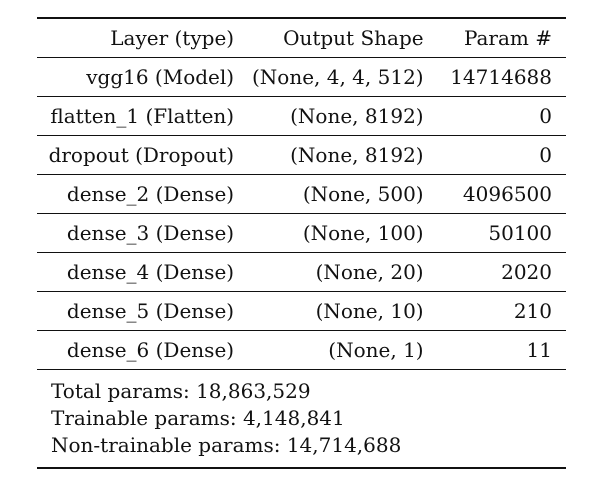 The width and height of the screenshot is (609, 489). What do you see at coordinates (301, 272) in the screenshot?
I see `table-row: dense_4 (Dense) (None, 20) 2020` at bounding box center [301, 272].